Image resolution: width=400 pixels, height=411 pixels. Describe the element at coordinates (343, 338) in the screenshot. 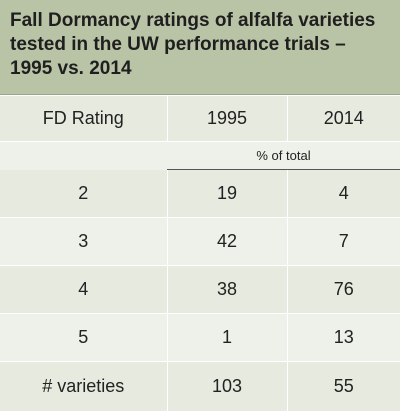

I see `value-2014-cell: 13` at that location.